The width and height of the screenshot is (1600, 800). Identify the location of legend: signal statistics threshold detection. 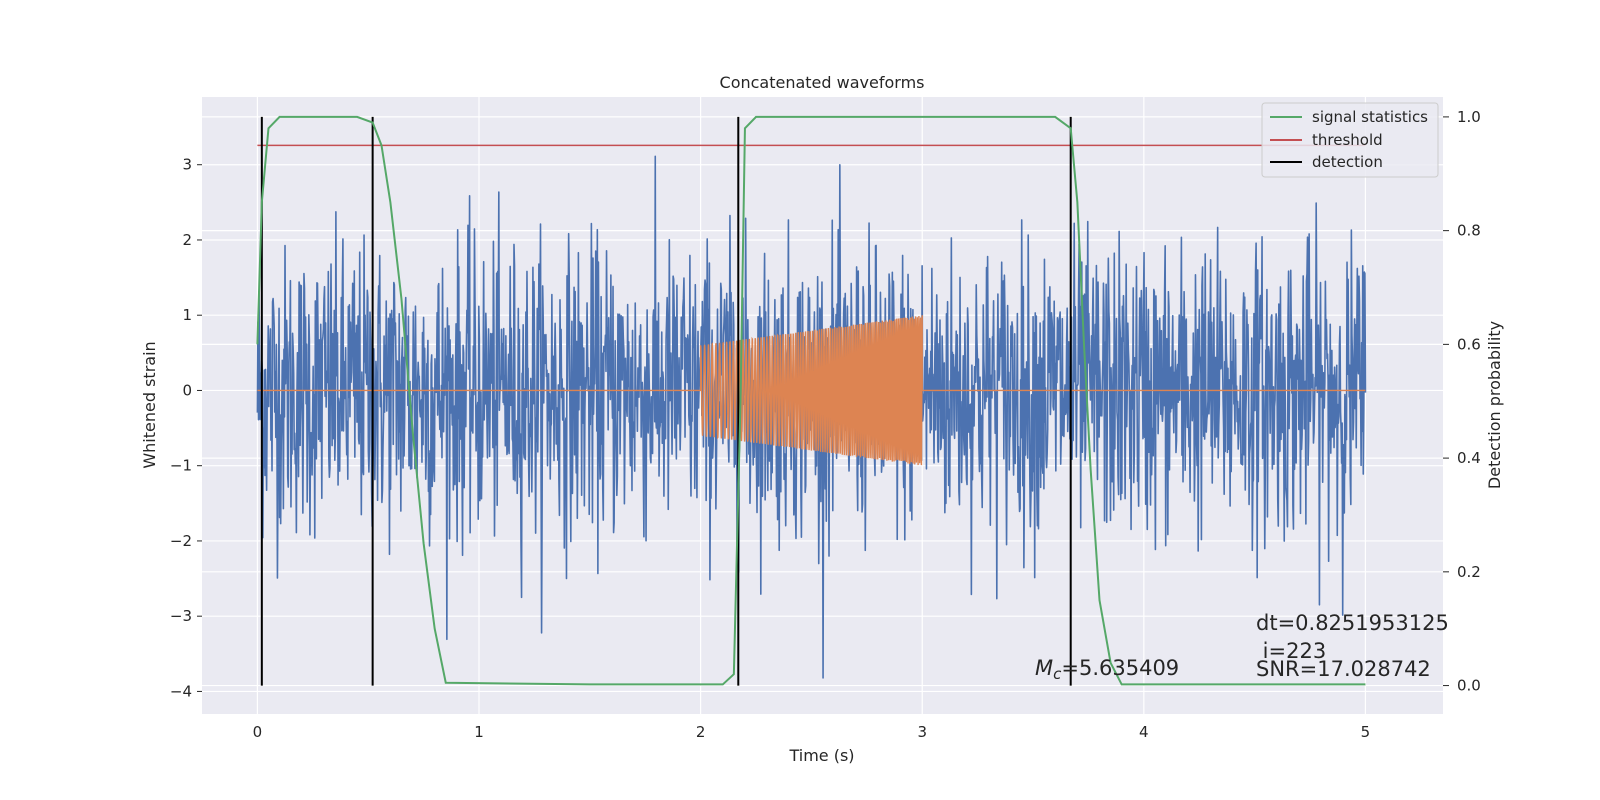
(1350, 140).